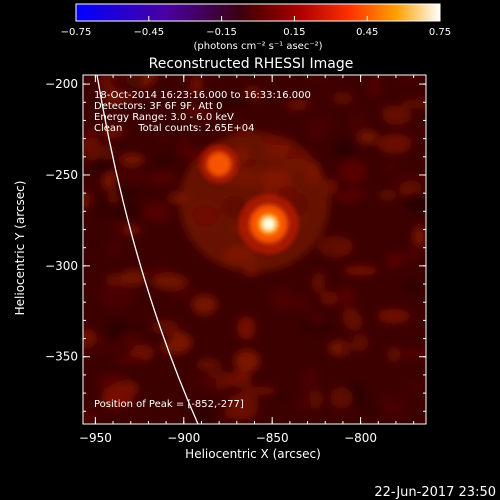 The height and width of the screenshot is (500, 500). What do you see at coordinates (140, 404) in the screenshot?
I see `peak-label: Position of Peak =` at bounding box center [140, 404].